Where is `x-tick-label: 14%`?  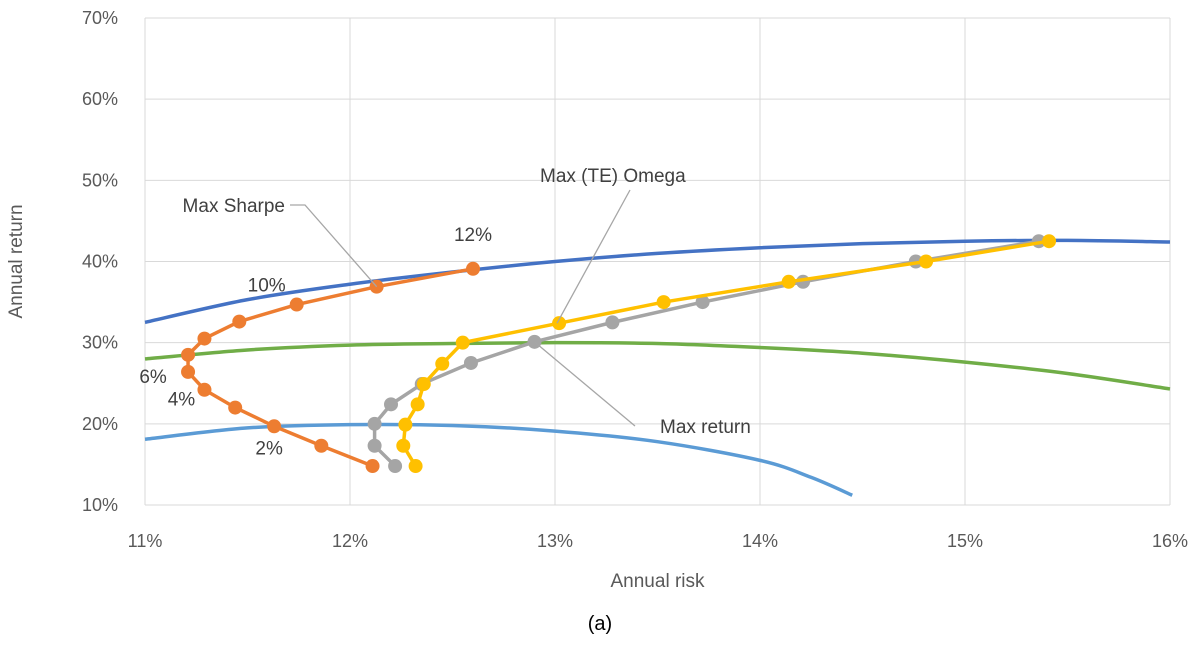 x-tick-label: 14% is located at coordinates (760, 541).